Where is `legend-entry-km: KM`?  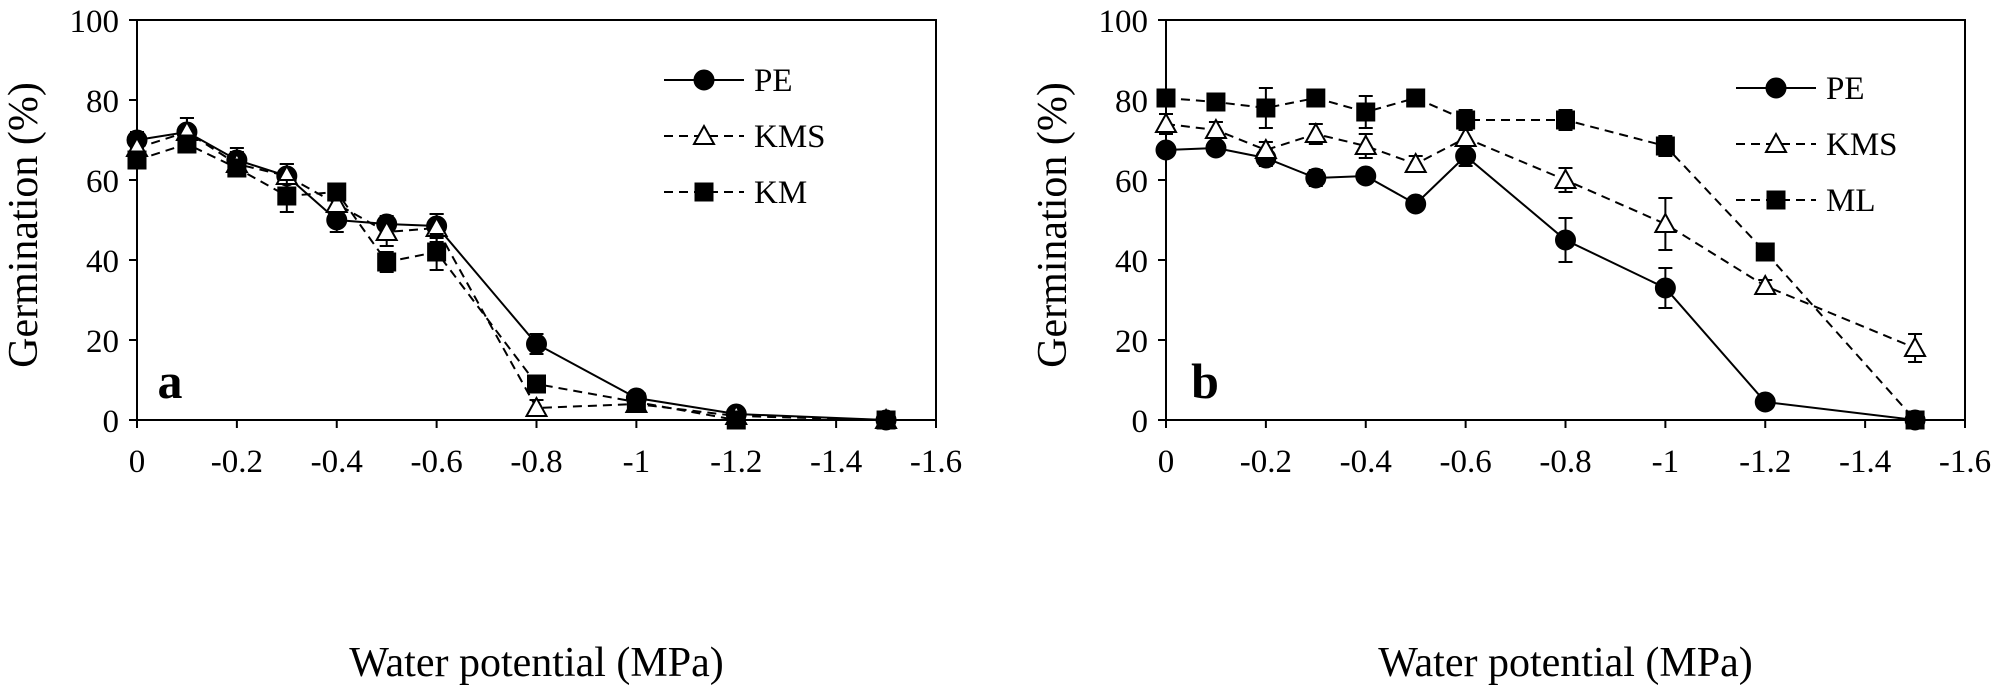 legend-entry-km: KM is located at coordinates (735, 193).